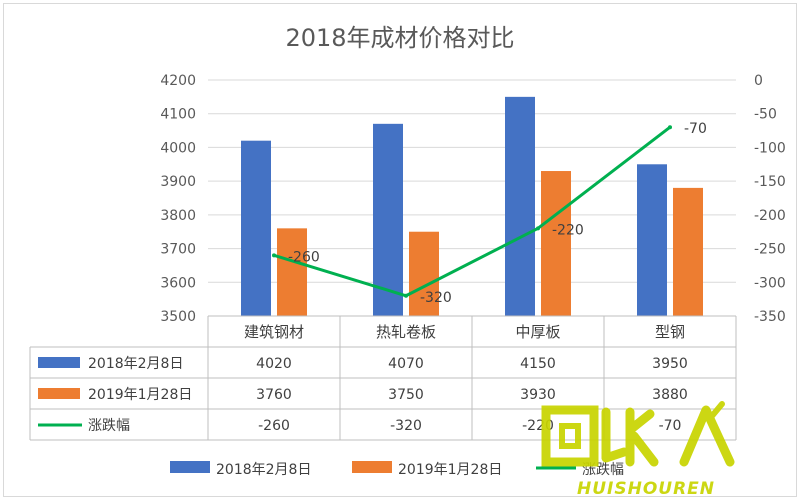  Describe the element at coordinates (406, 332) in the screenshot. I see `table-category-label: 热轧卷板` at that location.